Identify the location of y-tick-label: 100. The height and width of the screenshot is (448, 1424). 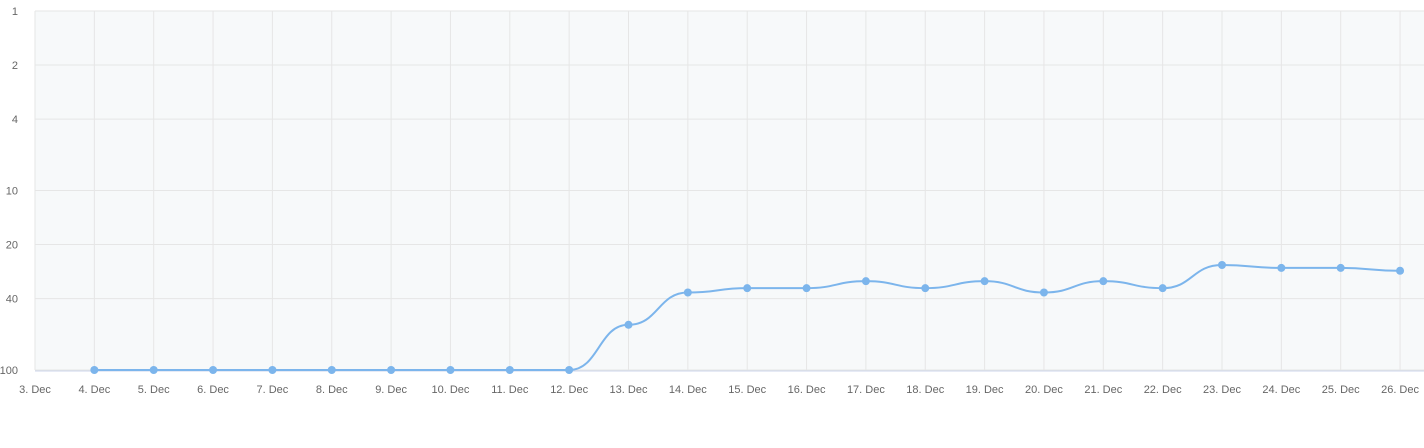
(9, 371).